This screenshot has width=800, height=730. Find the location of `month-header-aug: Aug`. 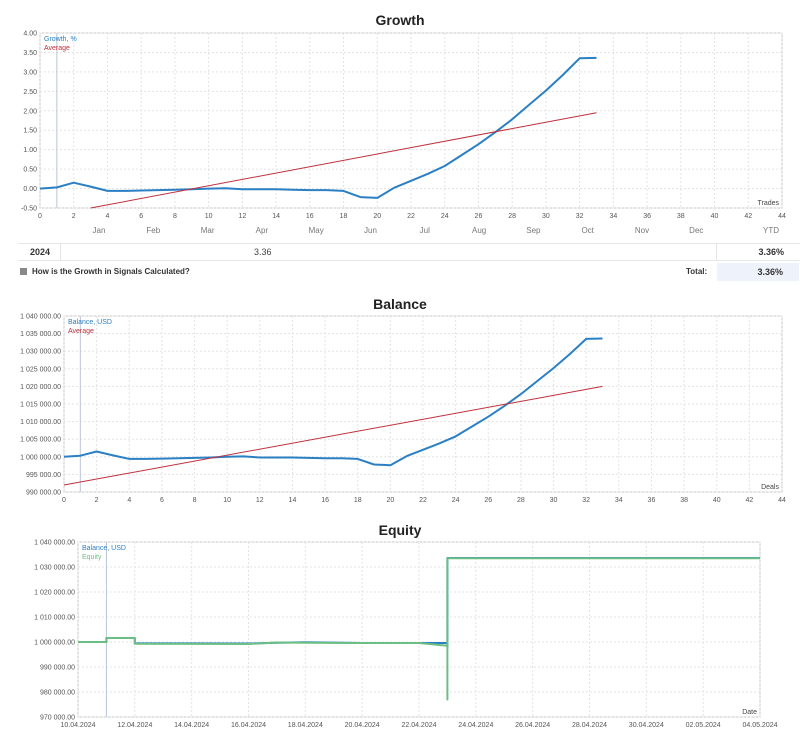

month-header-aug: Aug is located at coordinates (479, 230).